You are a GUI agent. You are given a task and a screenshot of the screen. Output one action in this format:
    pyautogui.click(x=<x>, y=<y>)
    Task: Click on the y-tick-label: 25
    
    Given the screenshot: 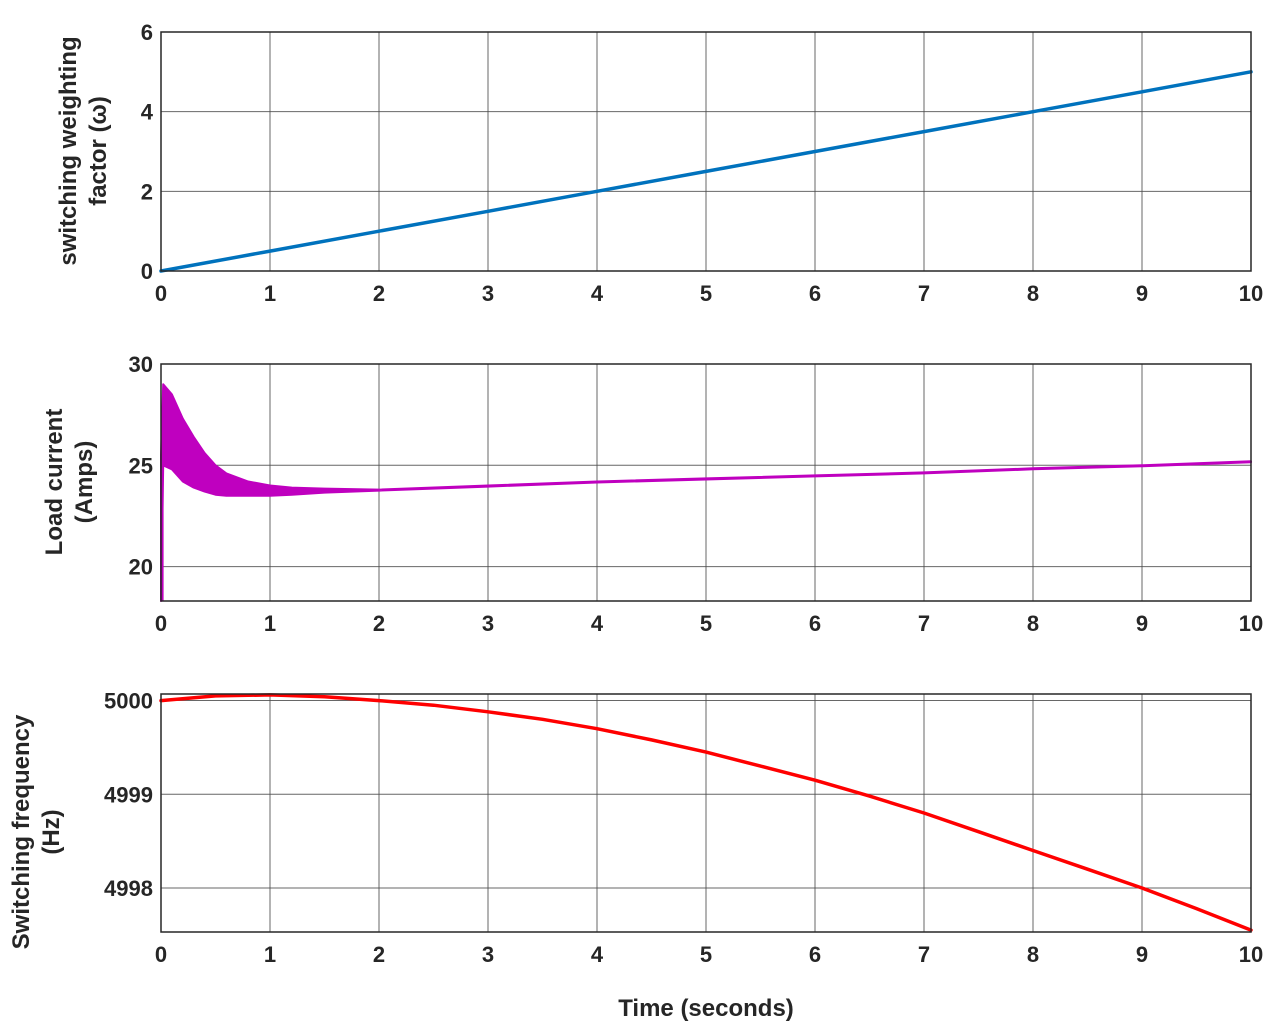 What is the action you would take?
    pyautogui.click(x=141, y=465)
    